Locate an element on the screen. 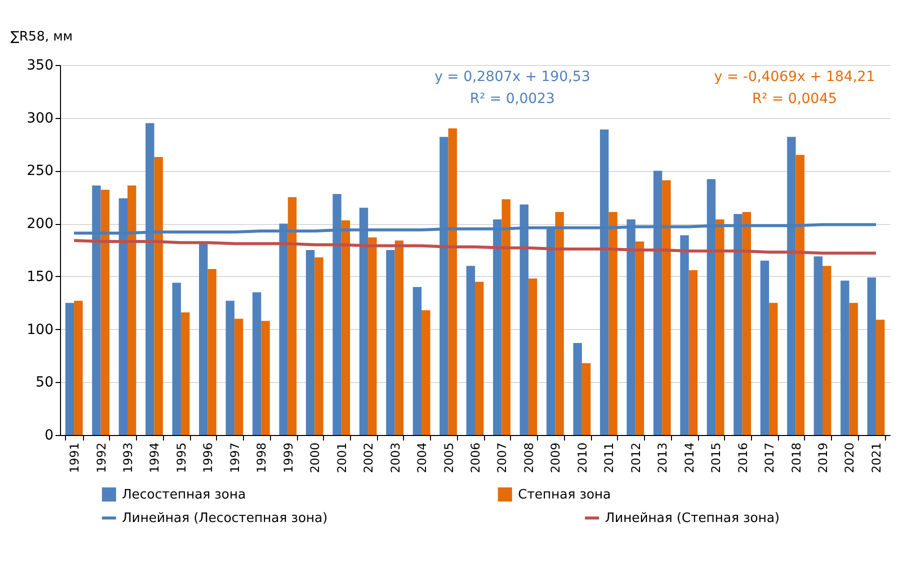 This screenshot has width=922, height=561. y-axis-title: ∑R58, мм is located at coordinates (41, 37).